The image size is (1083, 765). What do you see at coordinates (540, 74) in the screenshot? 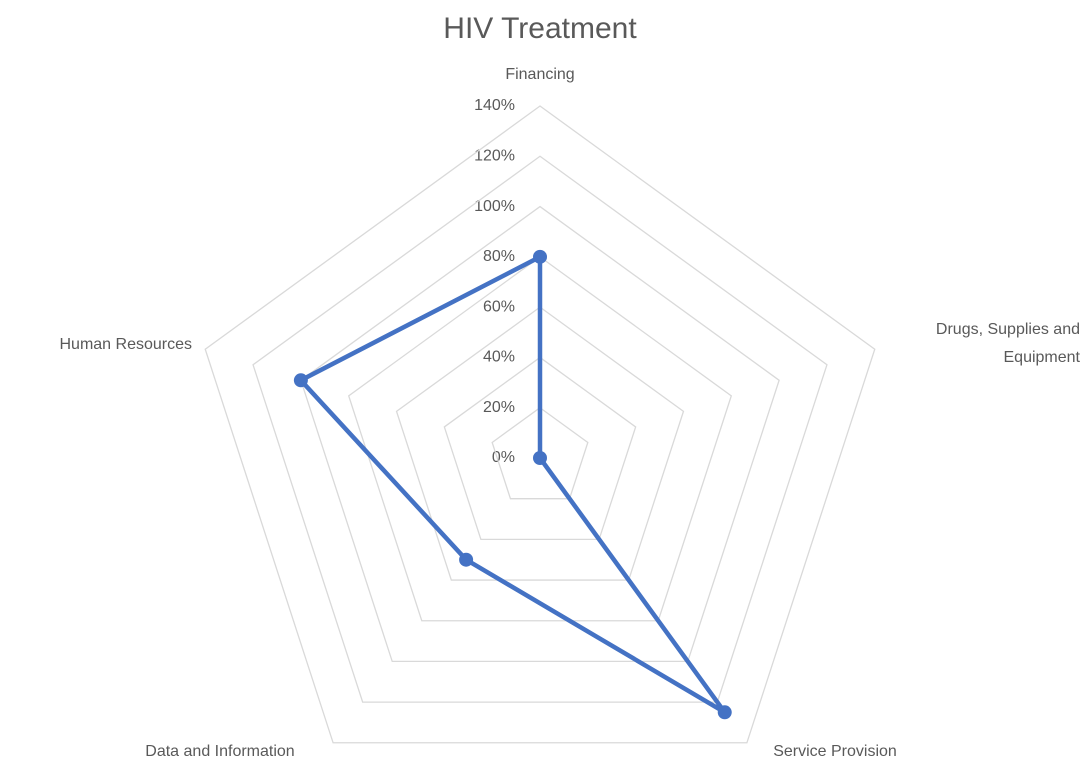
I see `category-label: Financing` at bounding box center [540, 74].